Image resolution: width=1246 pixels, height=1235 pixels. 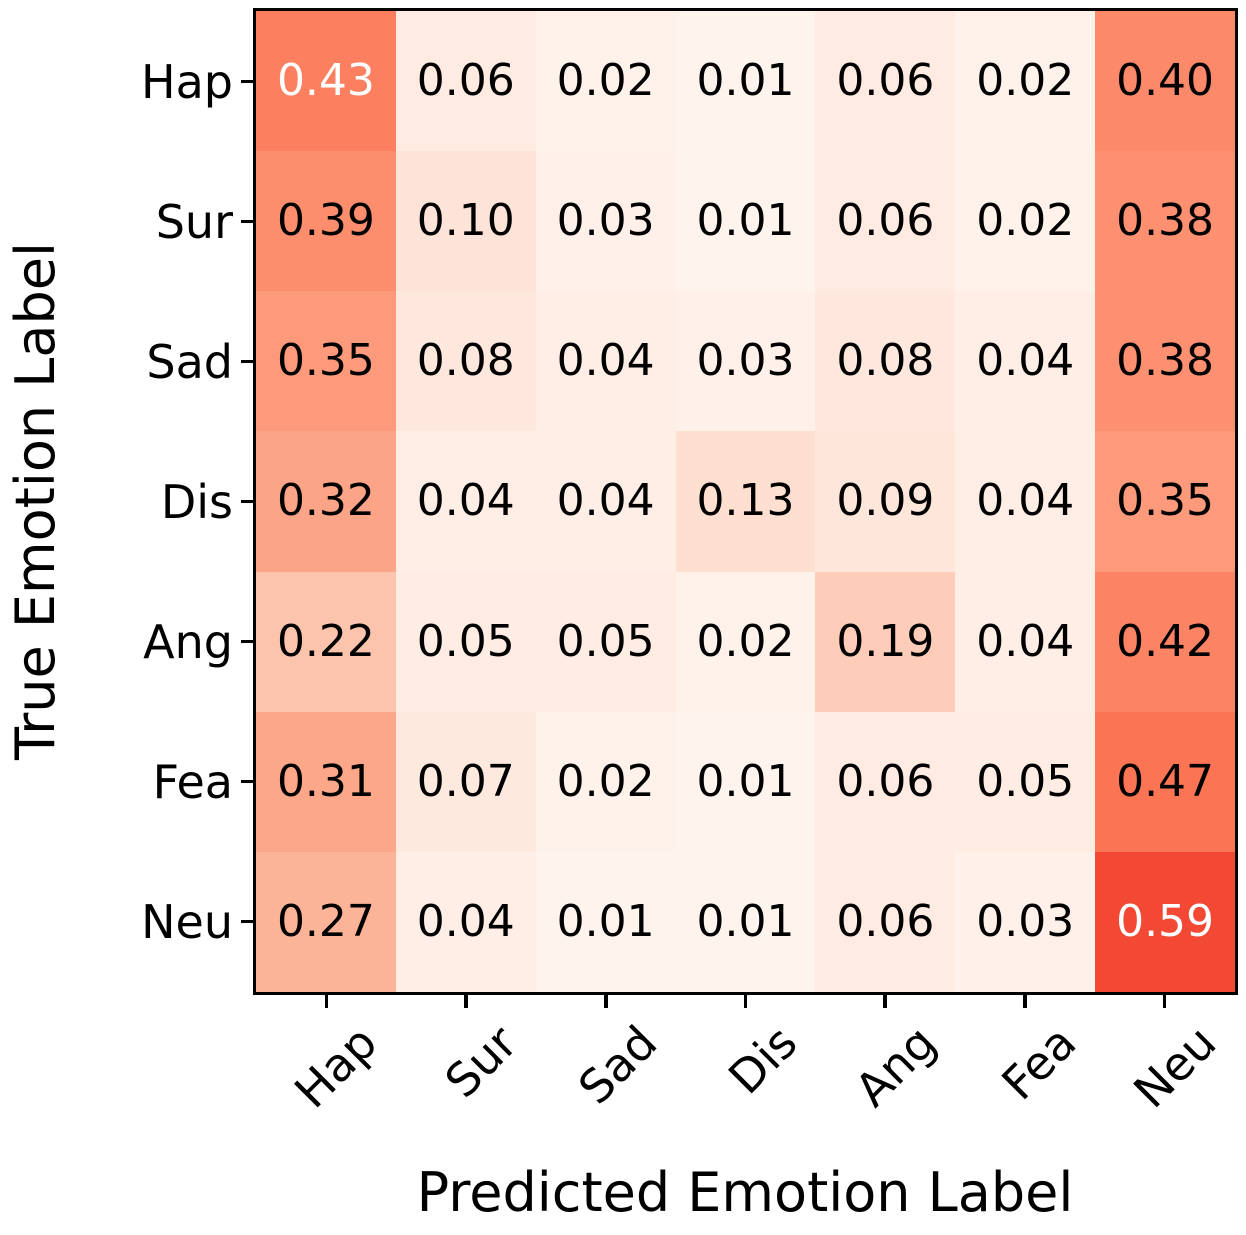 I want to click on heatmap-cell-dis-hap: 0.32, so click(x=326, y=501).